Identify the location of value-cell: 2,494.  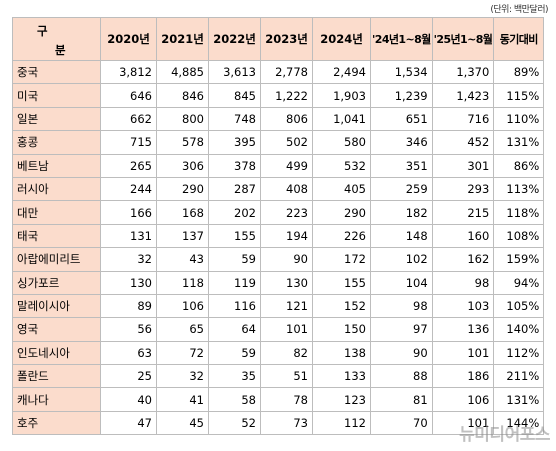
(341, 72).